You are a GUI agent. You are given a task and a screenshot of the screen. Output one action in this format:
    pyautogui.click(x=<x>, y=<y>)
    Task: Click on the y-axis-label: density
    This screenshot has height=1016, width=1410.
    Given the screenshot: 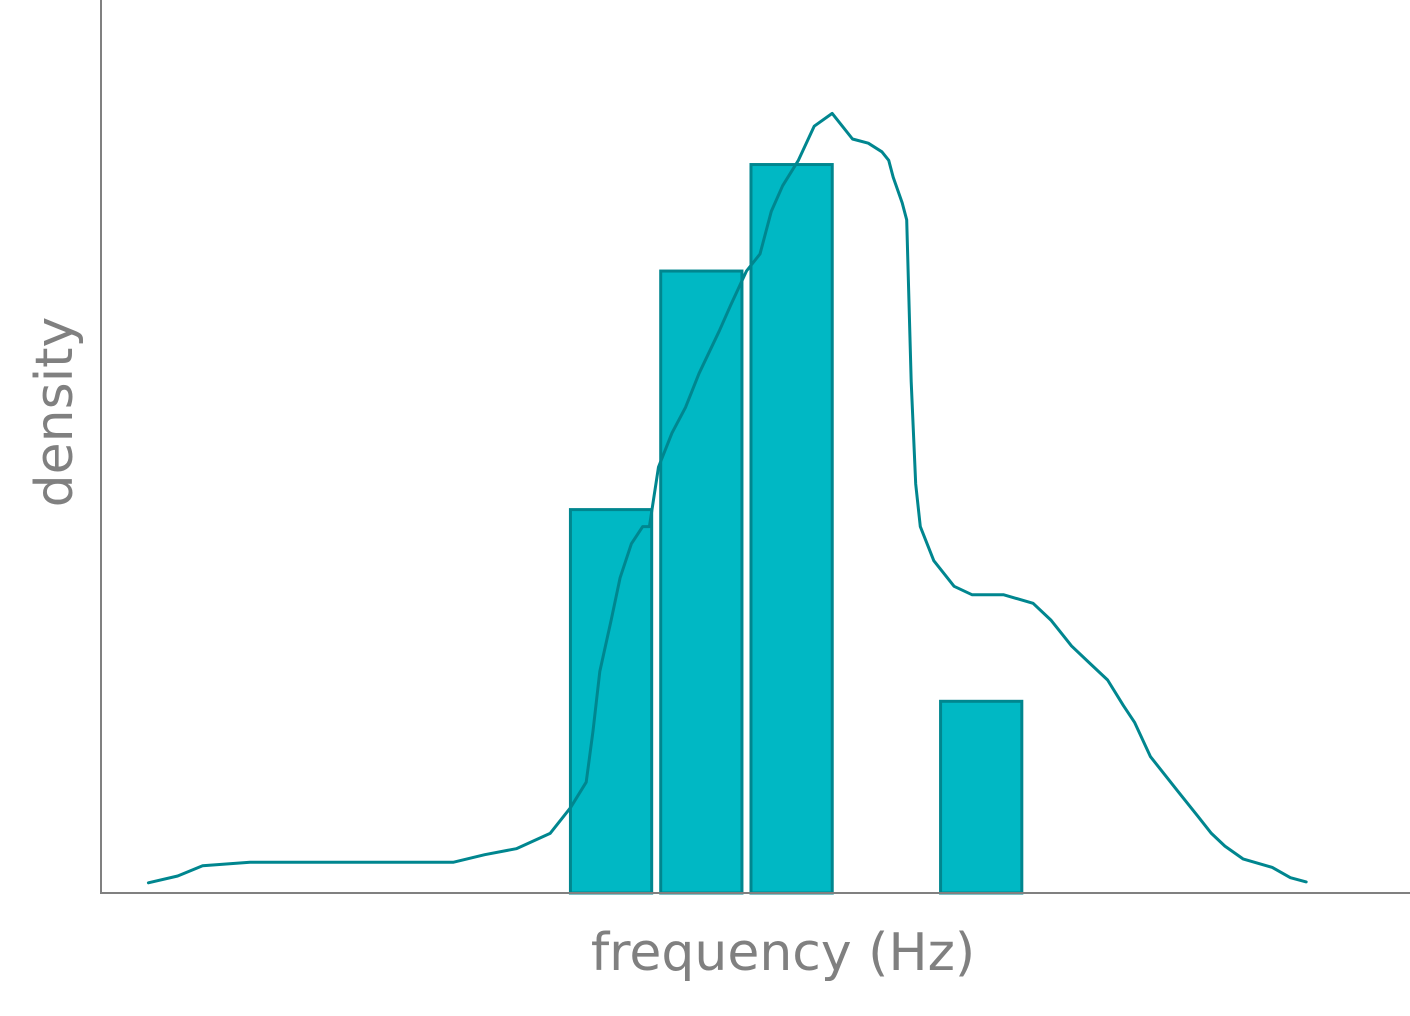 What is the action you would take?
    pyautogui.click(x=55, y=412)
    